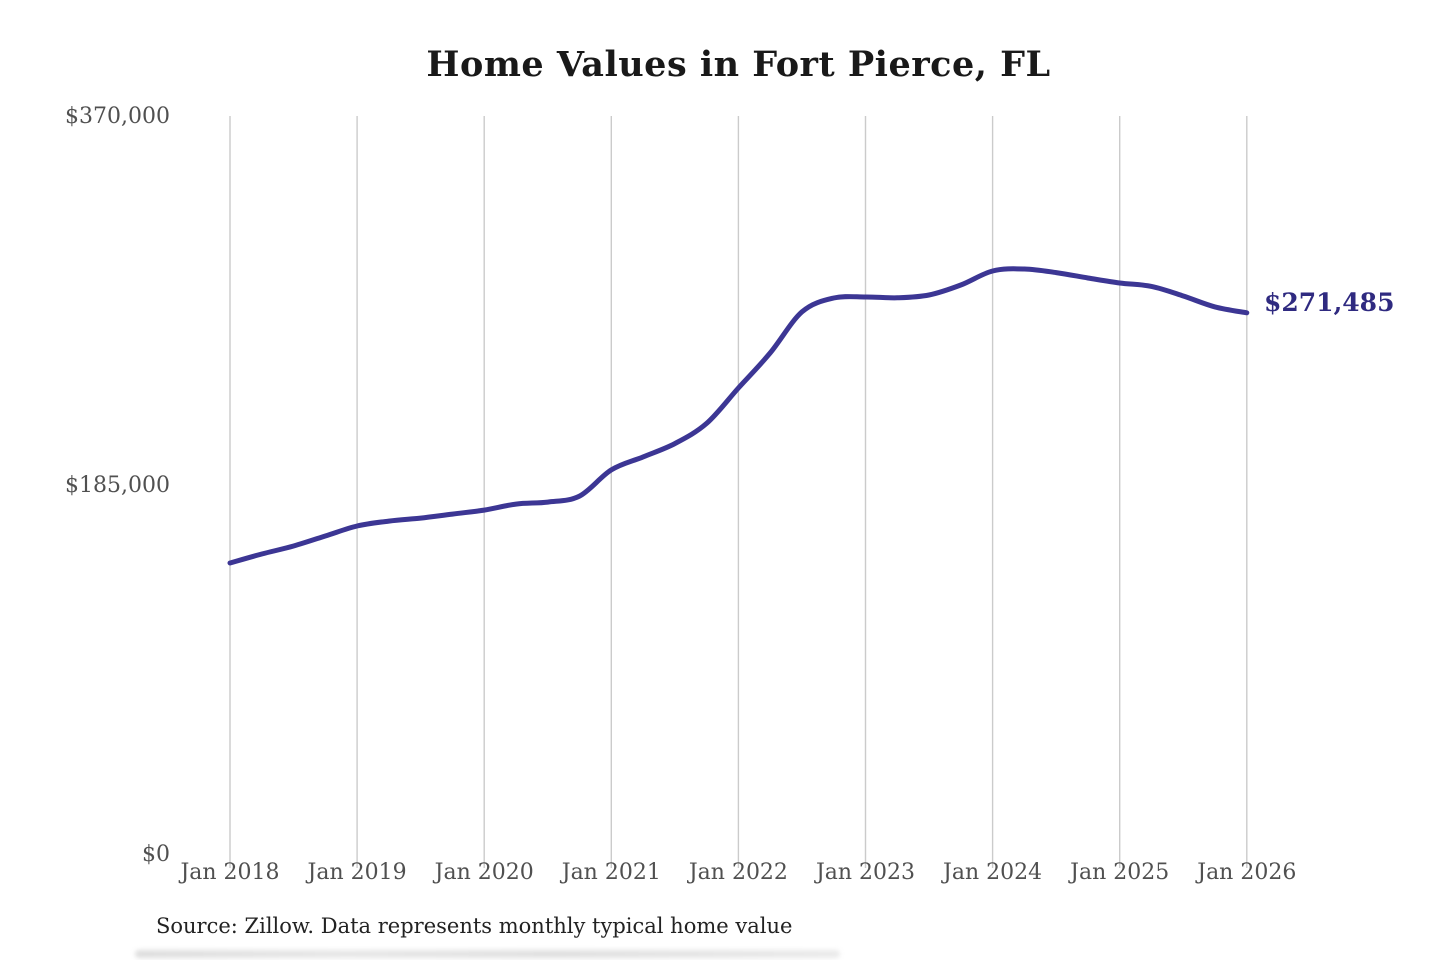 The width and height of the screenshot is (1440, 960). What do you see at coordinates (117, 116) in the screenshot?
I see `y-axis-tick-370000: $370,000` at bounding box center [117, 116].